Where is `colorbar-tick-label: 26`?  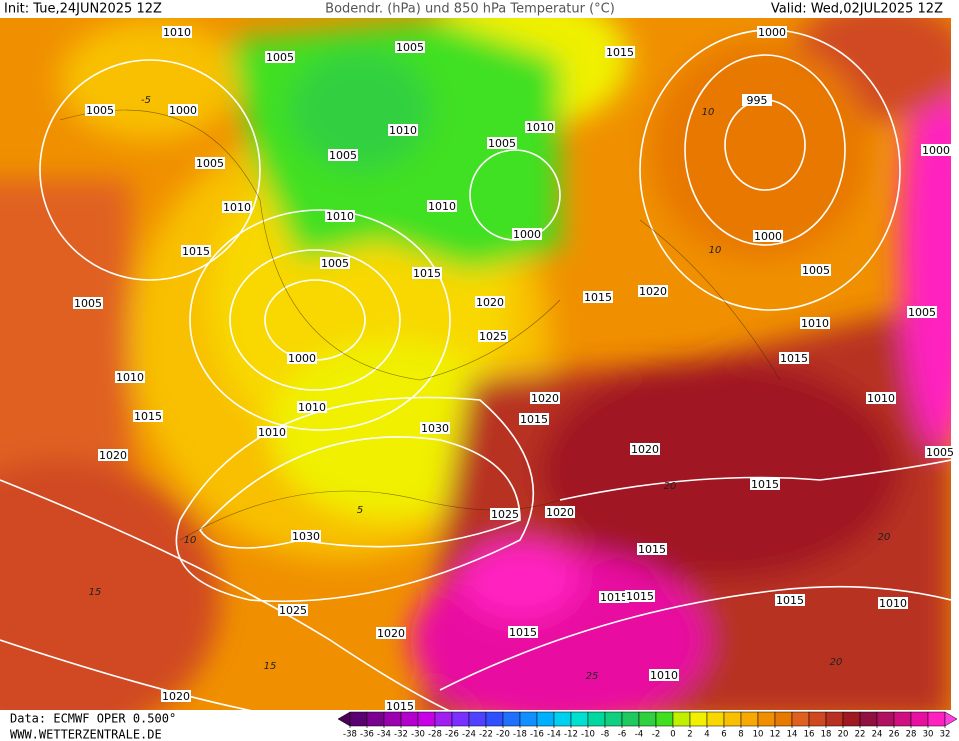 colorbar-tick-label: 26 is located at coordinates (894, 735).